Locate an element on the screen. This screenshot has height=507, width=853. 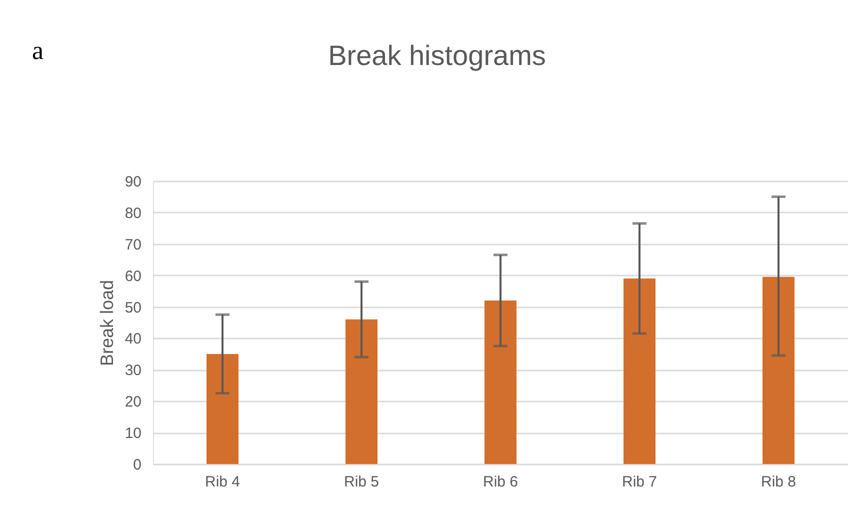
y-tick-label: 70 is located at coordinates (133, 245).